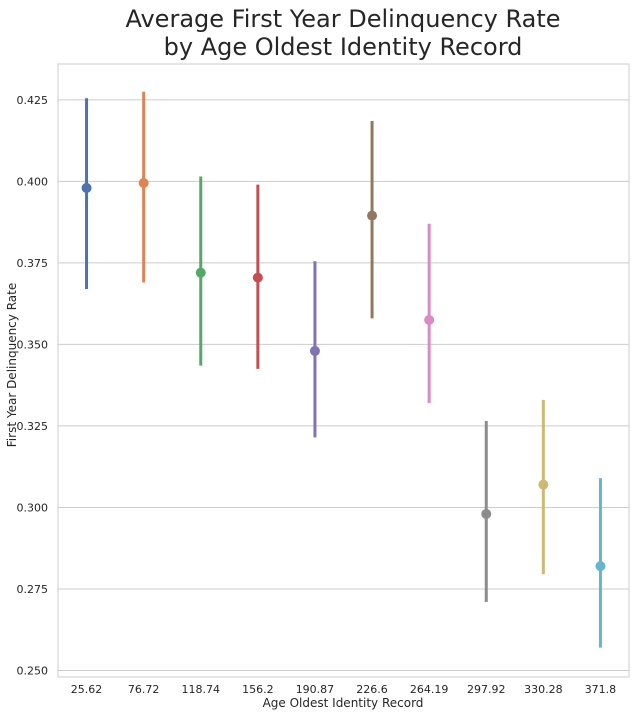 The height and width of the screenshot is (714, 634). What do you see at coordinates (33, 426) in the screenshot?
I see `y-tick-label: 0.325` at bounding box center [33, 426].